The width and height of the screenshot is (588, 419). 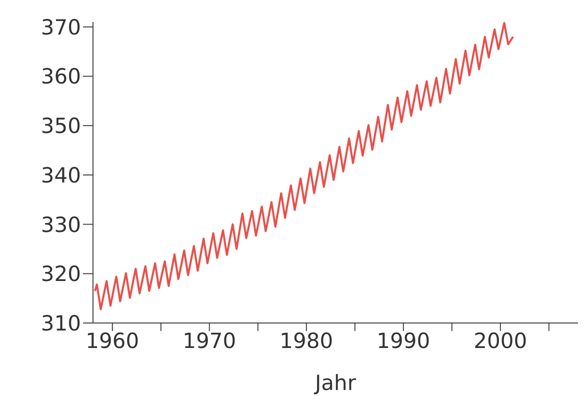 I want to click on y-tick-label: 330, so click(x=60, y=224).